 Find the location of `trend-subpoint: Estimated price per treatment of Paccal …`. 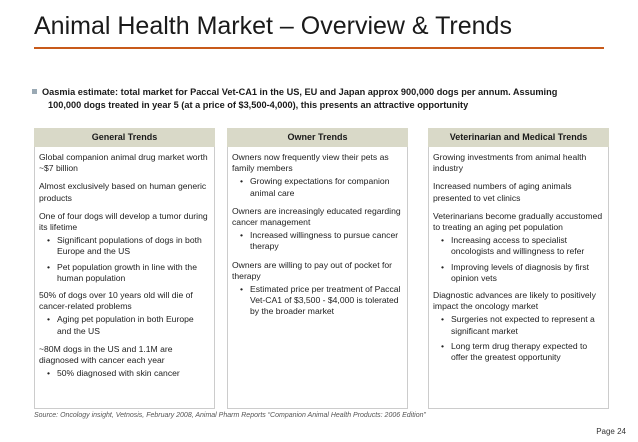

trend-subpoint: Estimated price per treatment of Paccal … is located at coordinates (317, 301).